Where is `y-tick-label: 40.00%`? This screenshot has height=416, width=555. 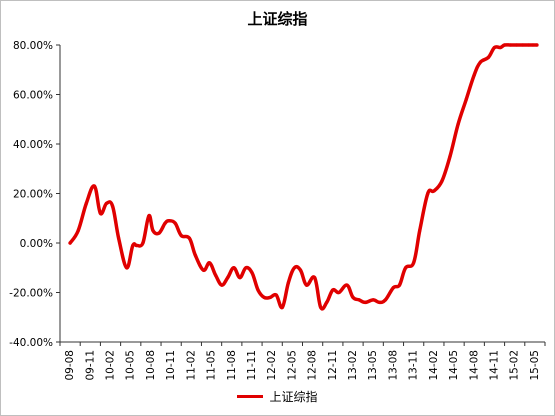
y-tick-label: 40.00% is located at coordinates (33, 145).